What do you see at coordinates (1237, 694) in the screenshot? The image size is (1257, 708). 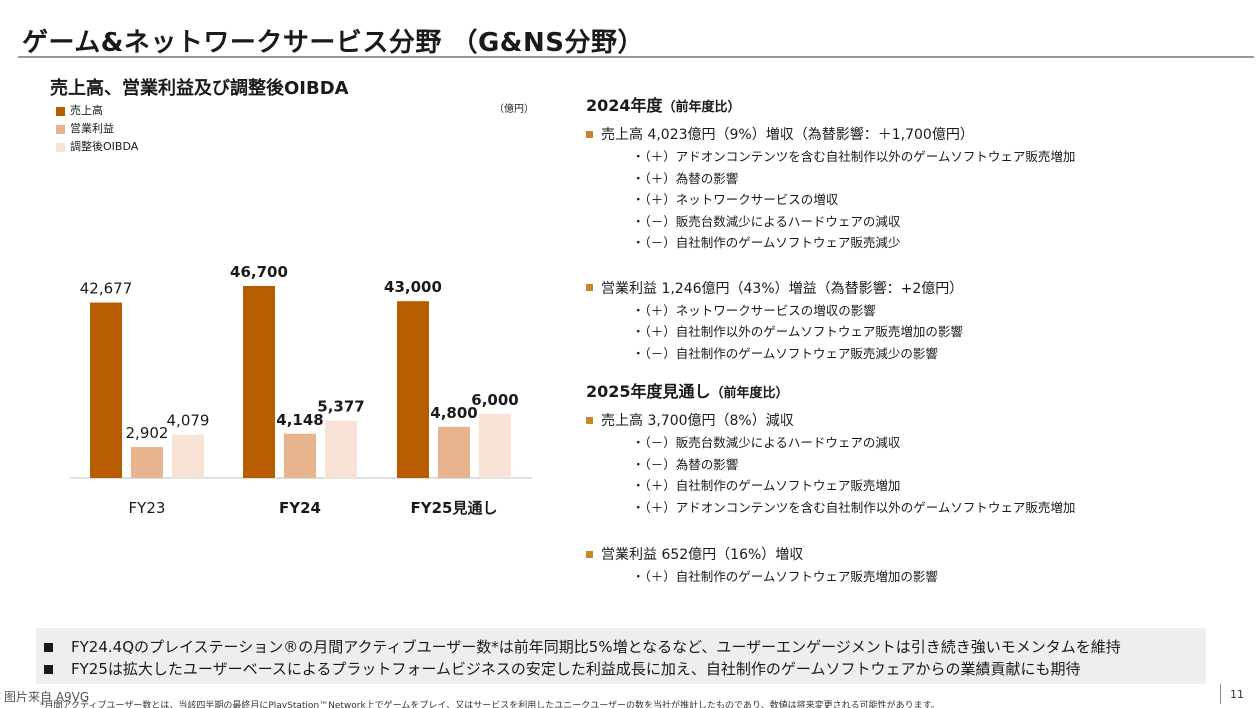 I see `page-number: 11` at bounding box center [1237, 694].